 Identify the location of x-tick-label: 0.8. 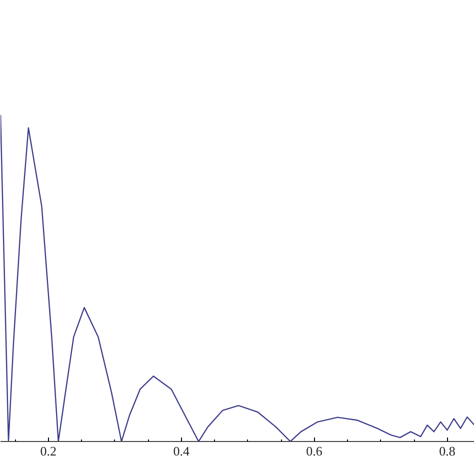
(447, 451).